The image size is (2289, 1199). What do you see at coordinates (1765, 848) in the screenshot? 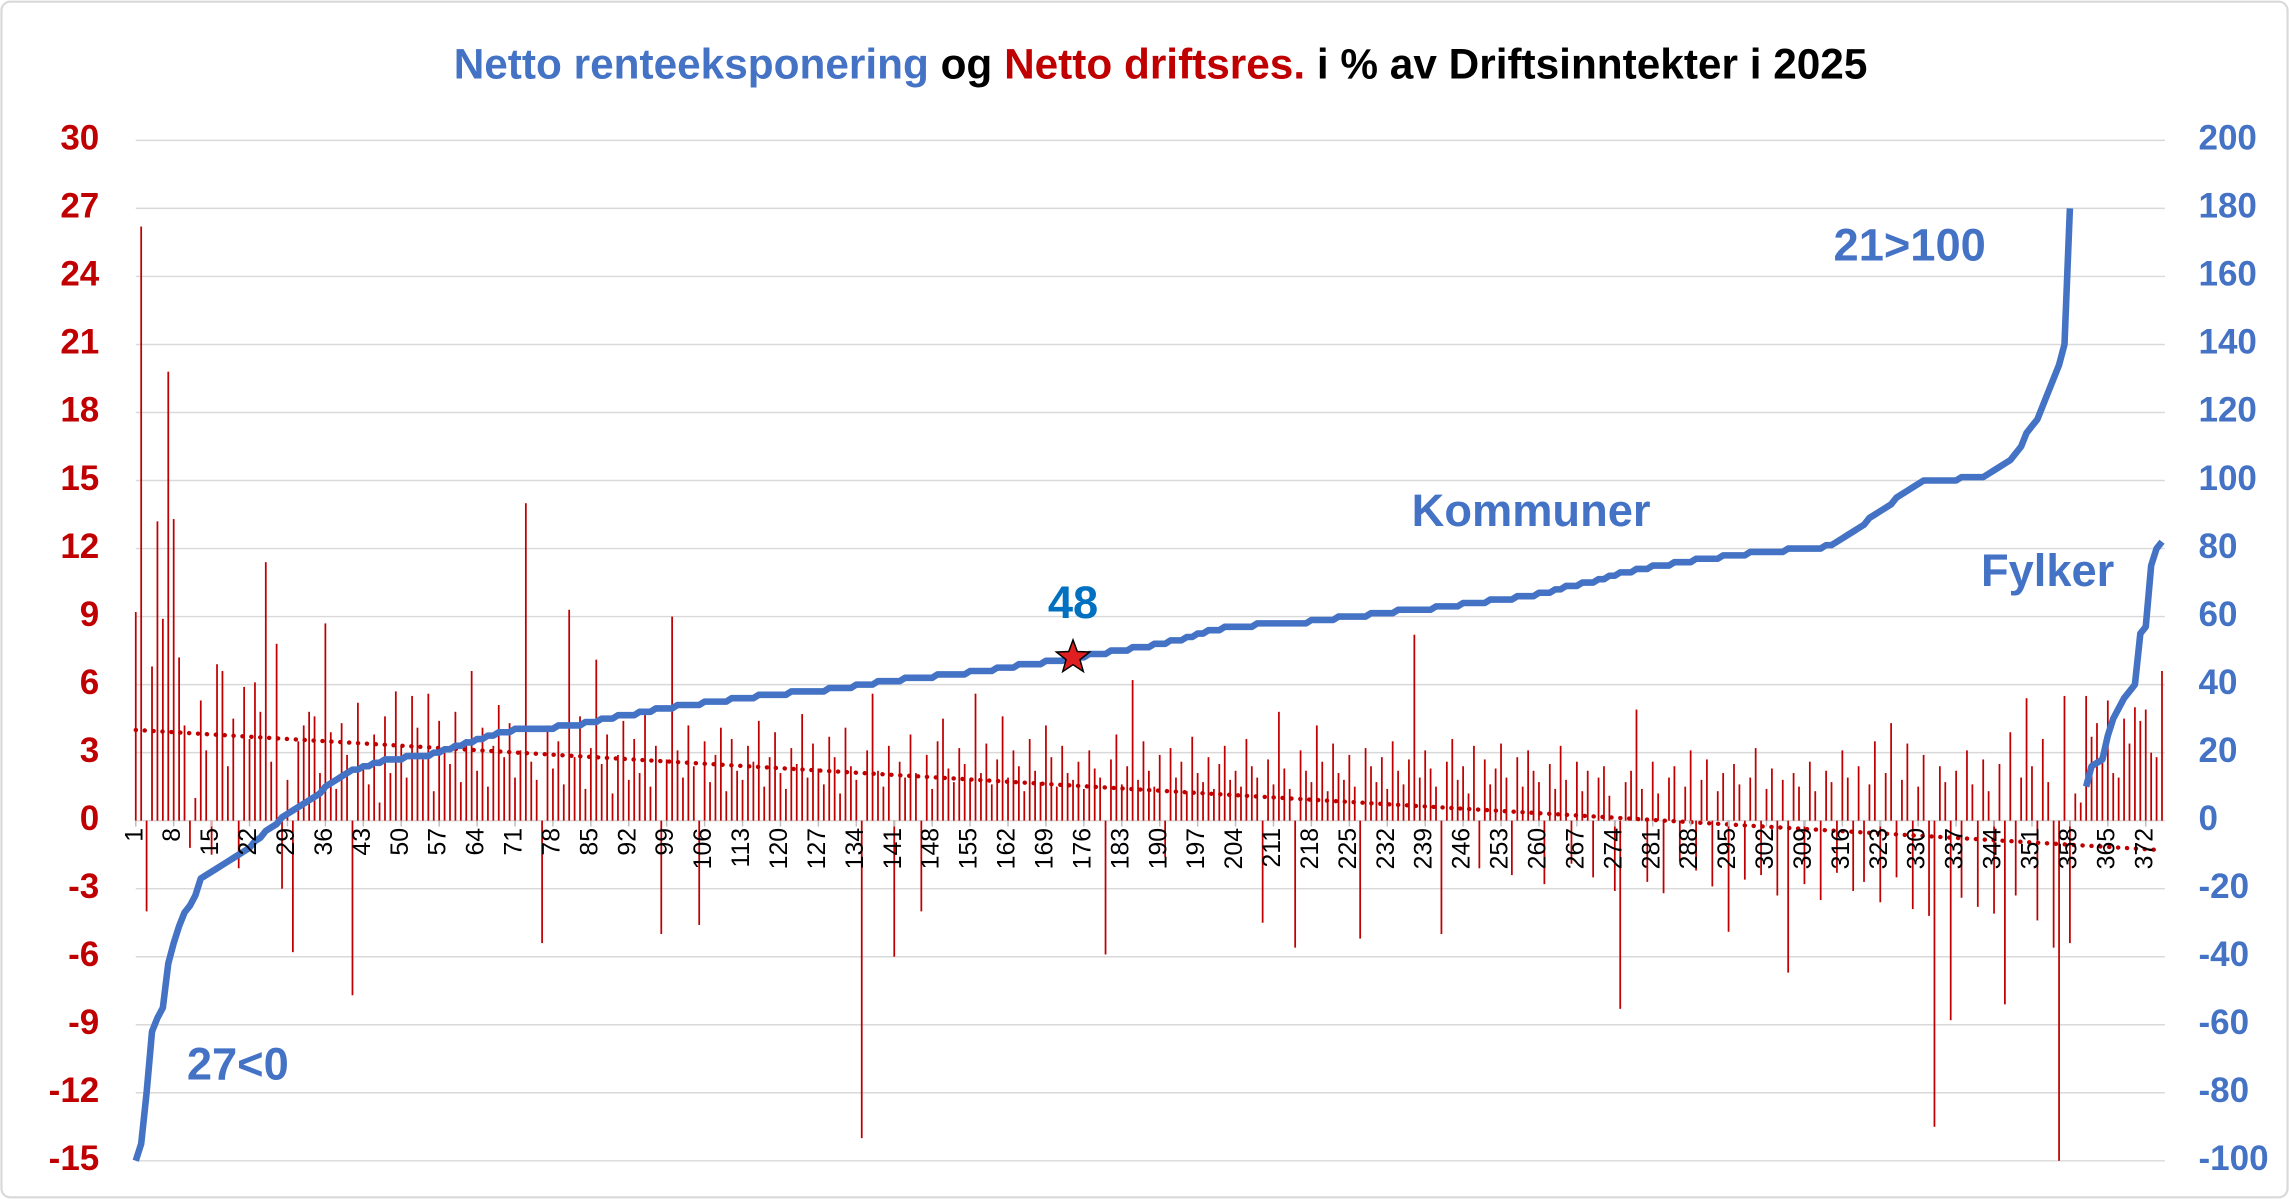
I see `x-tick-label: 302` at bounding box center [1765, 848].